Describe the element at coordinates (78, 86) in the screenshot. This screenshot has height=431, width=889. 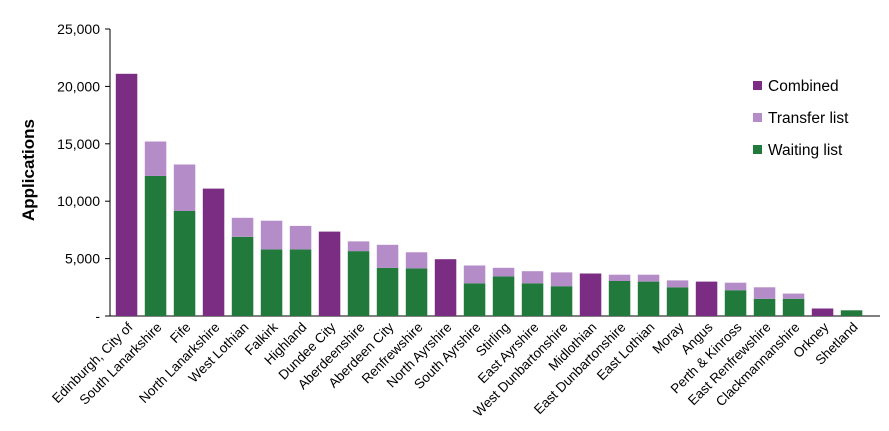
I see `y-tick-label: 20,000` at that location.